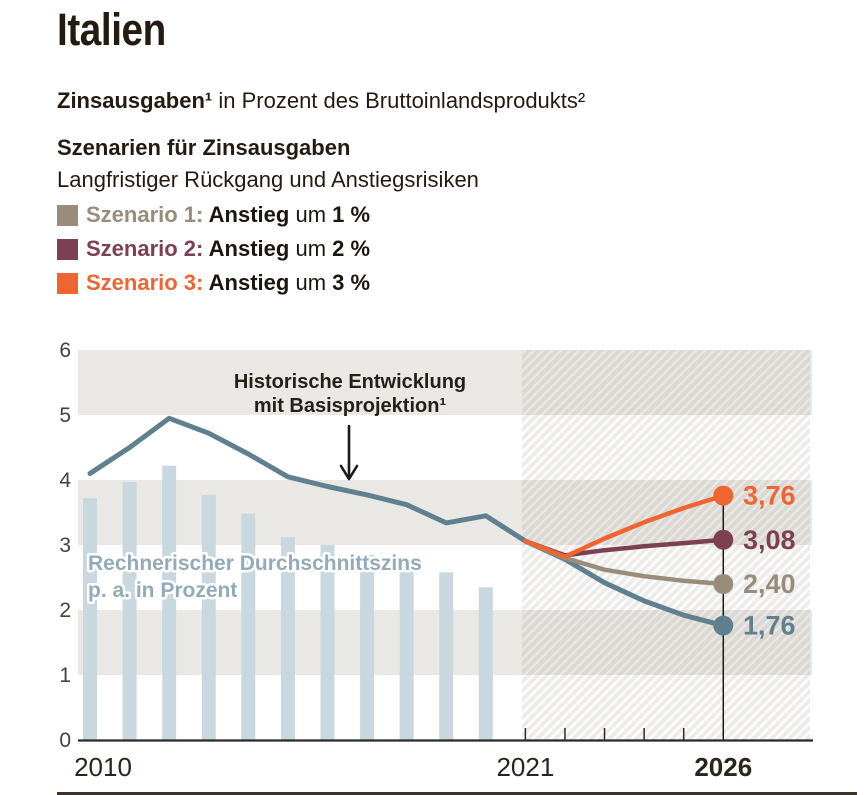 This screenshot has height=795, width=864. I want to click on endpoint-dot-baseline, so click(723, 625).